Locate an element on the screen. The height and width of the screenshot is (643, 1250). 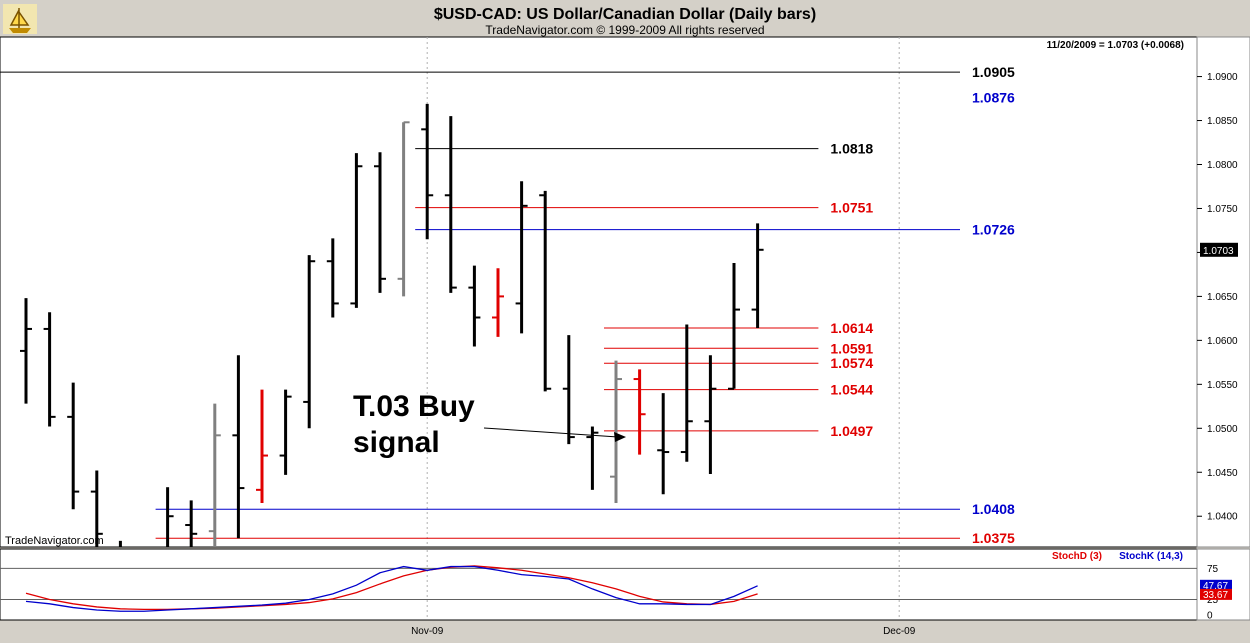
logo is located at coordinates (20, 19).